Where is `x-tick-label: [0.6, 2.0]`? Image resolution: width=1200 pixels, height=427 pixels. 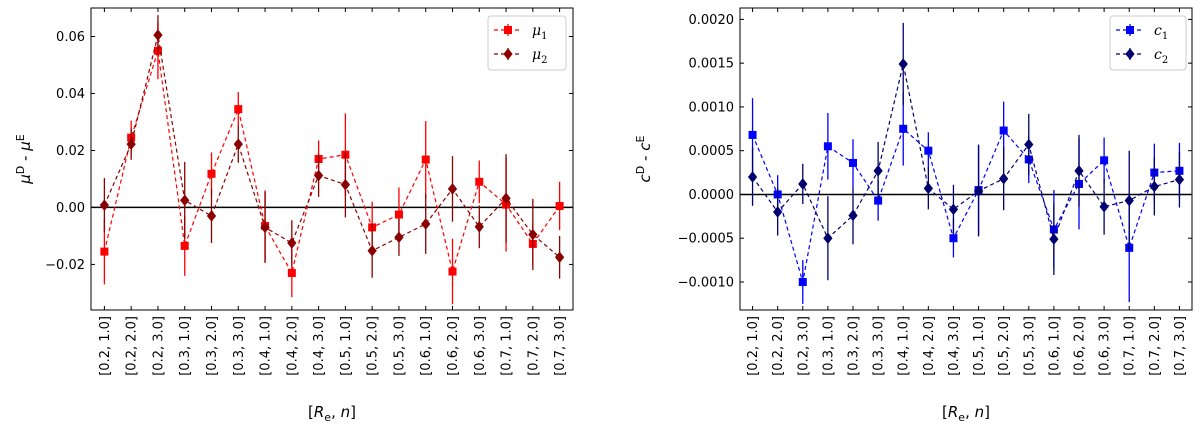
x-tick-label: [0.6, 2.0] is located at coordinates (453, 346).